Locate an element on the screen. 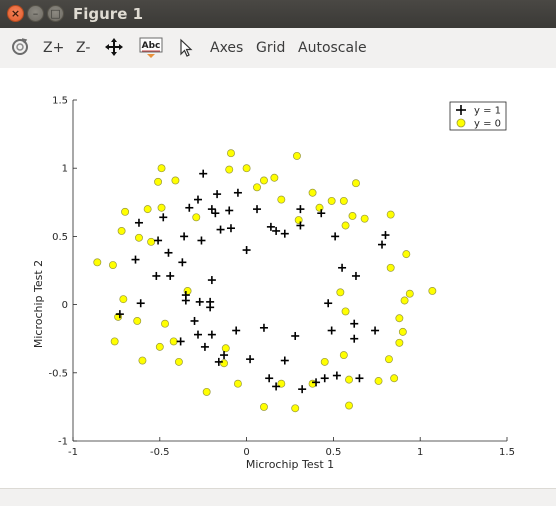 This screenshot has width=556, height=506. grid-button: Grid is located at coordinates (271, 48).